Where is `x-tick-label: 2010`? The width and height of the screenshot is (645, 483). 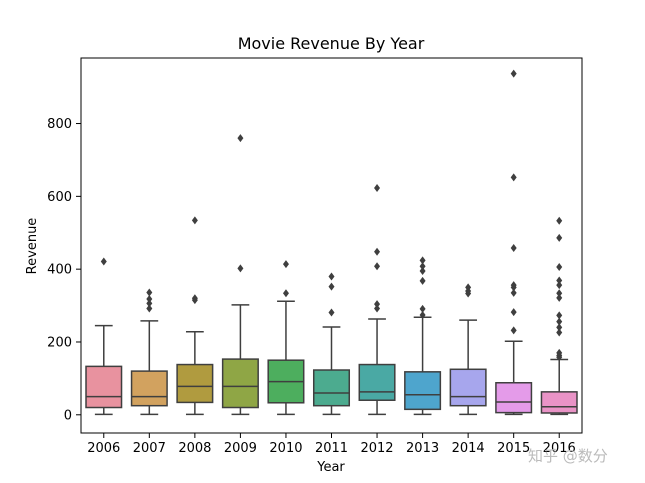
x-tick-label: 2010 is located at coordinates (285, 448).